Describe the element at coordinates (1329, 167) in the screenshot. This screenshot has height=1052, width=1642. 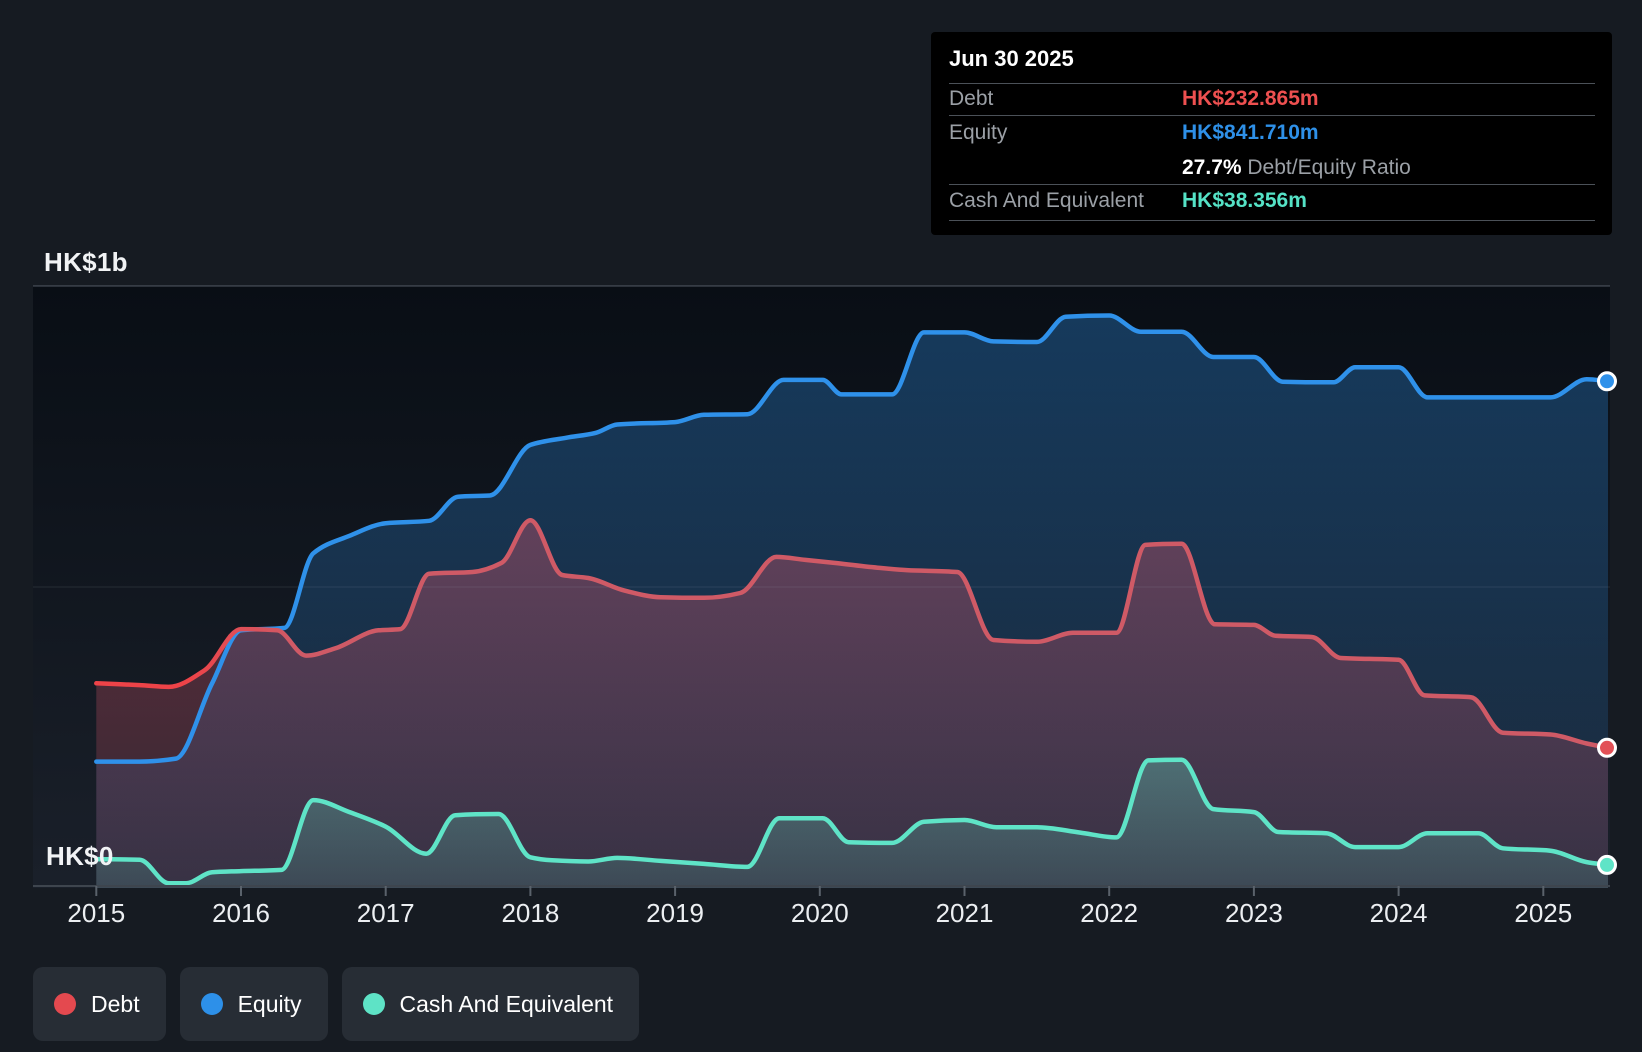
I see `ratio-label: Debt/Equity Ratio` at that location.